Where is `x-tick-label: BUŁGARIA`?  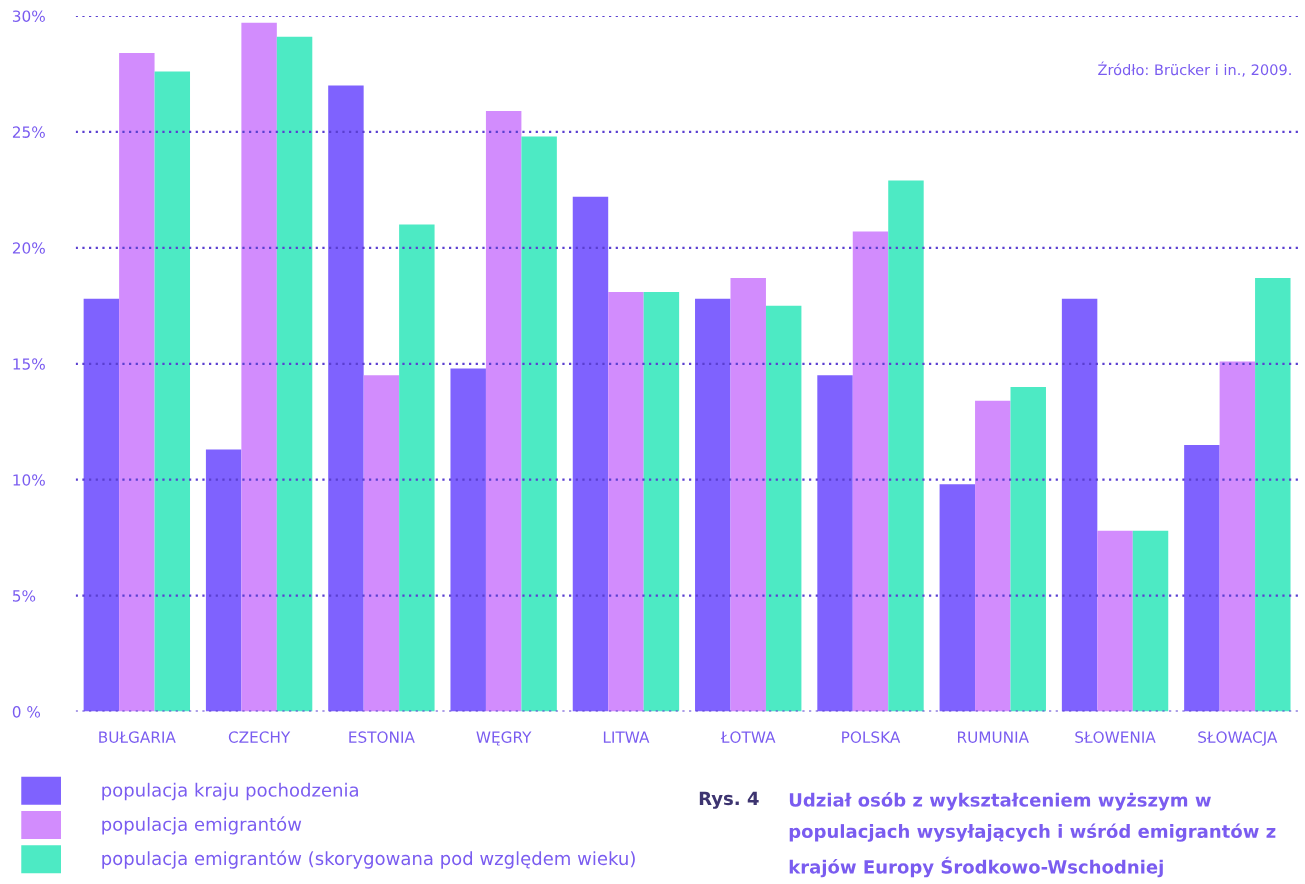 x-tick-label: BUŁGARIA is located at coordinates (137, 737).